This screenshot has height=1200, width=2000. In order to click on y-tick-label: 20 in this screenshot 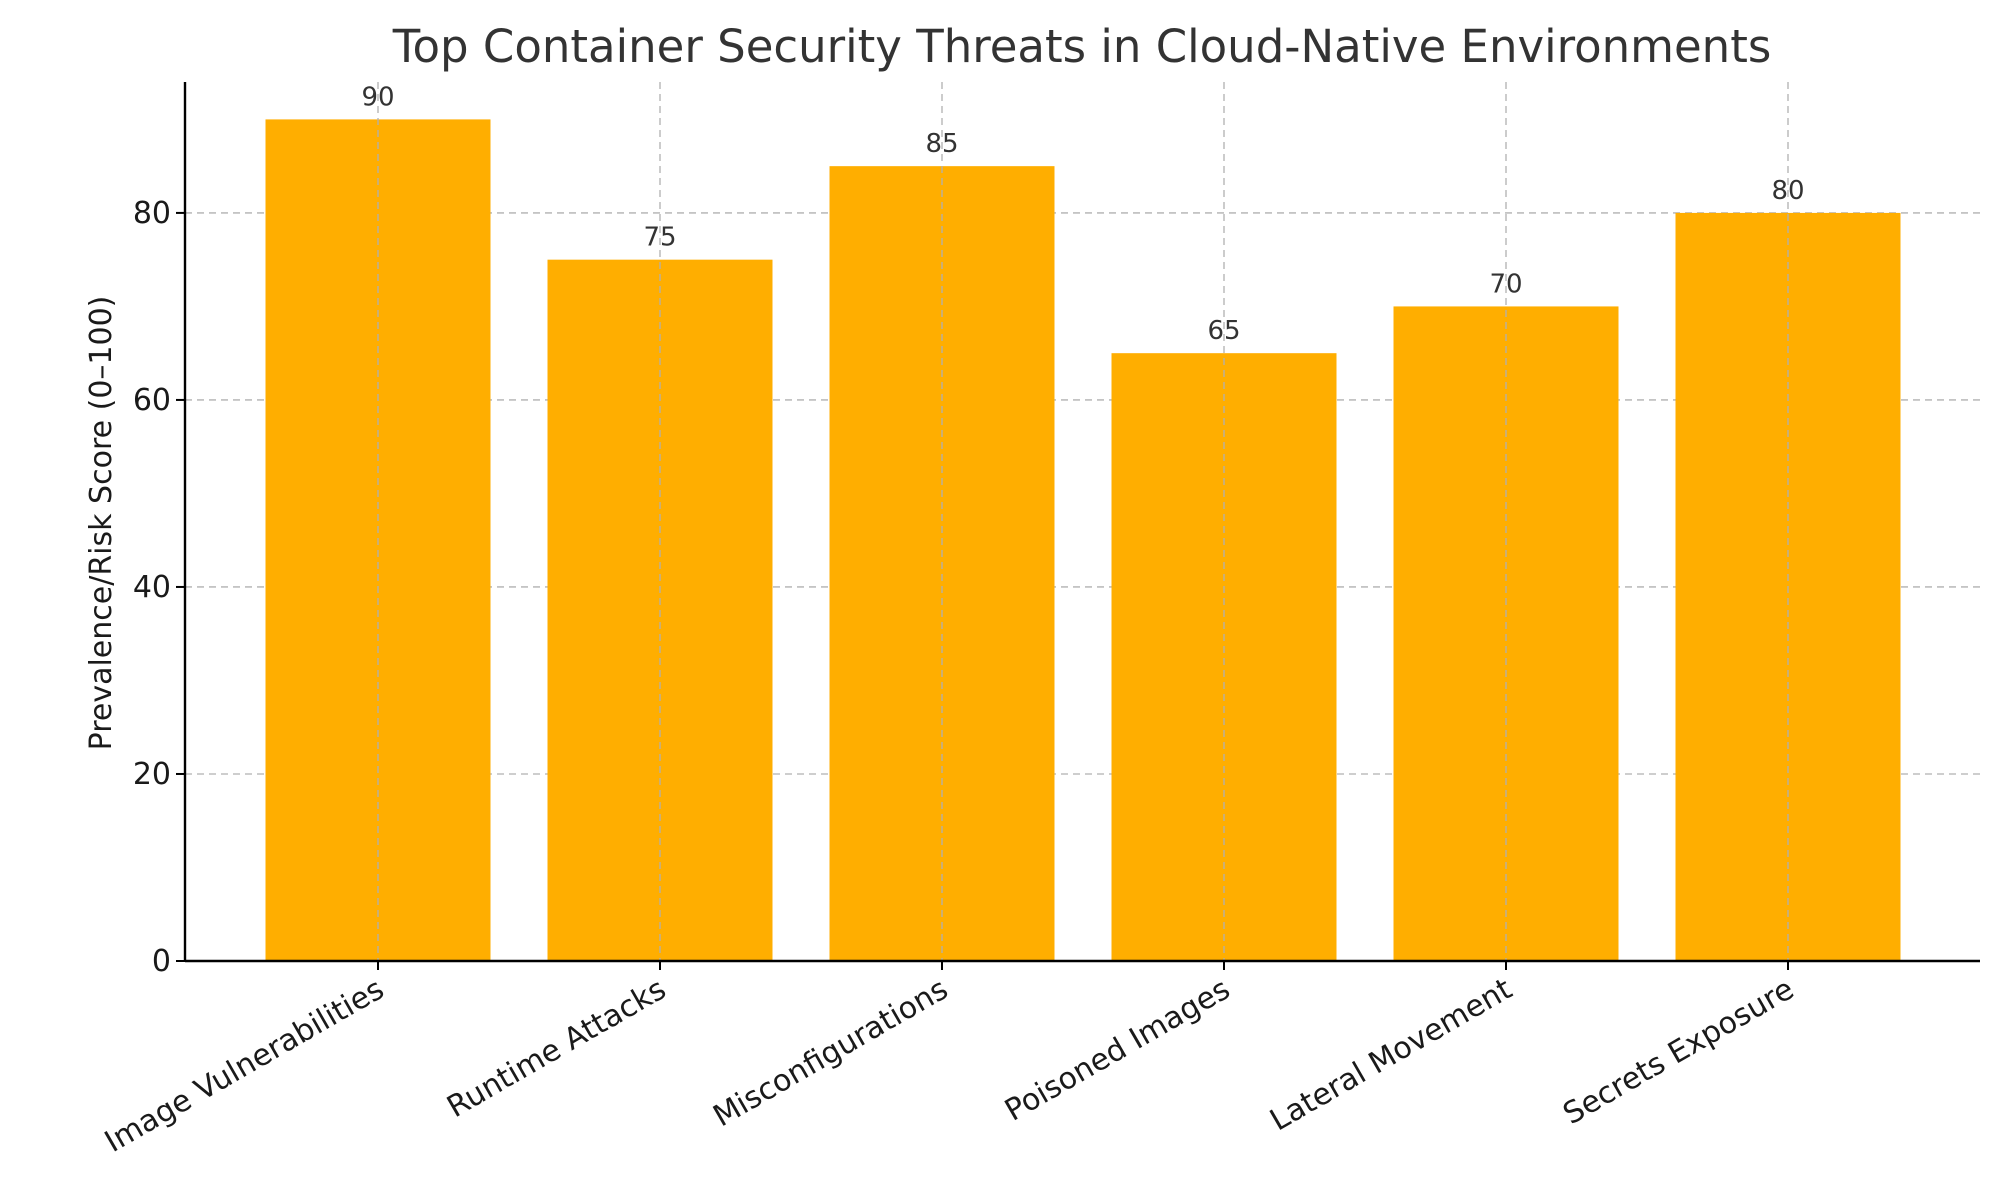, I will do `click(152, 774)`.